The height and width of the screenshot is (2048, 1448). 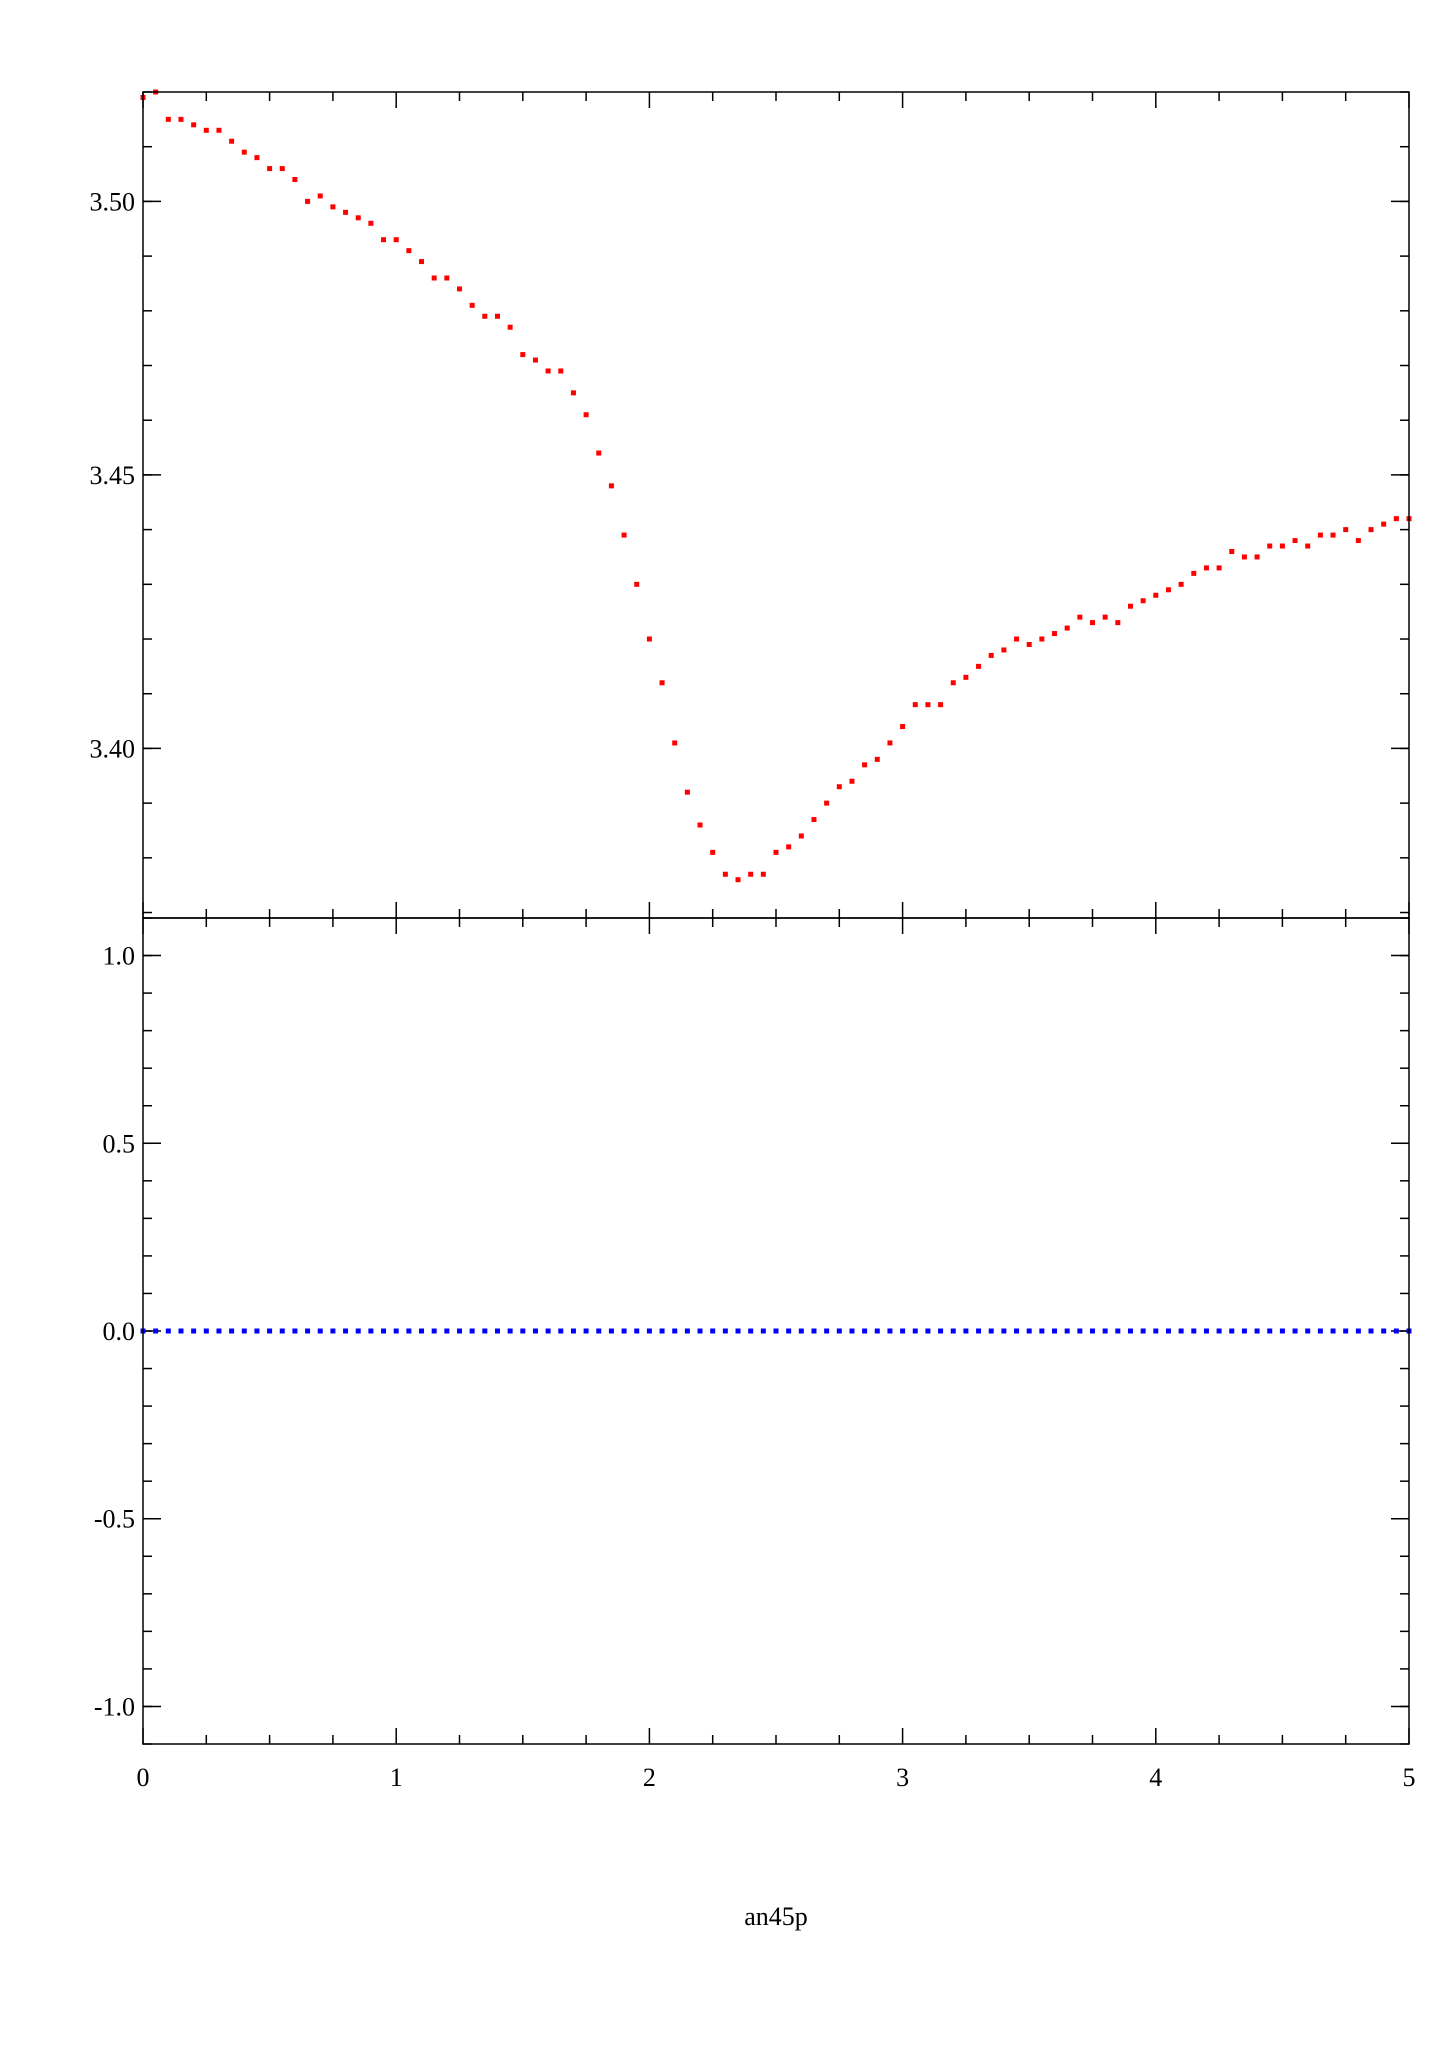 I want to click on bottom-data-points, so click(x=776, y=1331).